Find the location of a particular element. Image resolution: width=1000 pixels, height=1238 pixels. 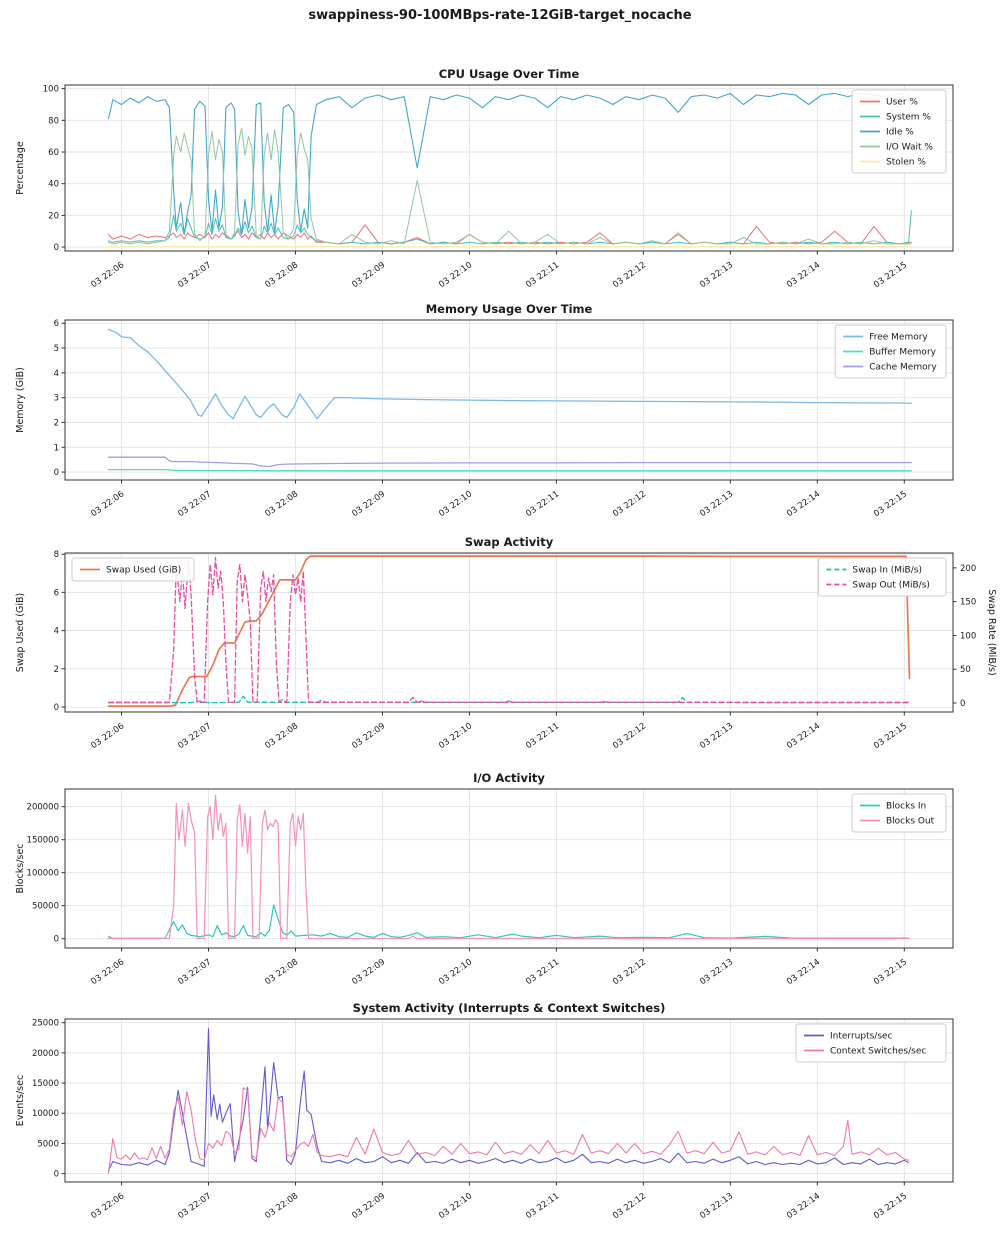

y-tick-label: 3 is located at coordinates (56, 399).